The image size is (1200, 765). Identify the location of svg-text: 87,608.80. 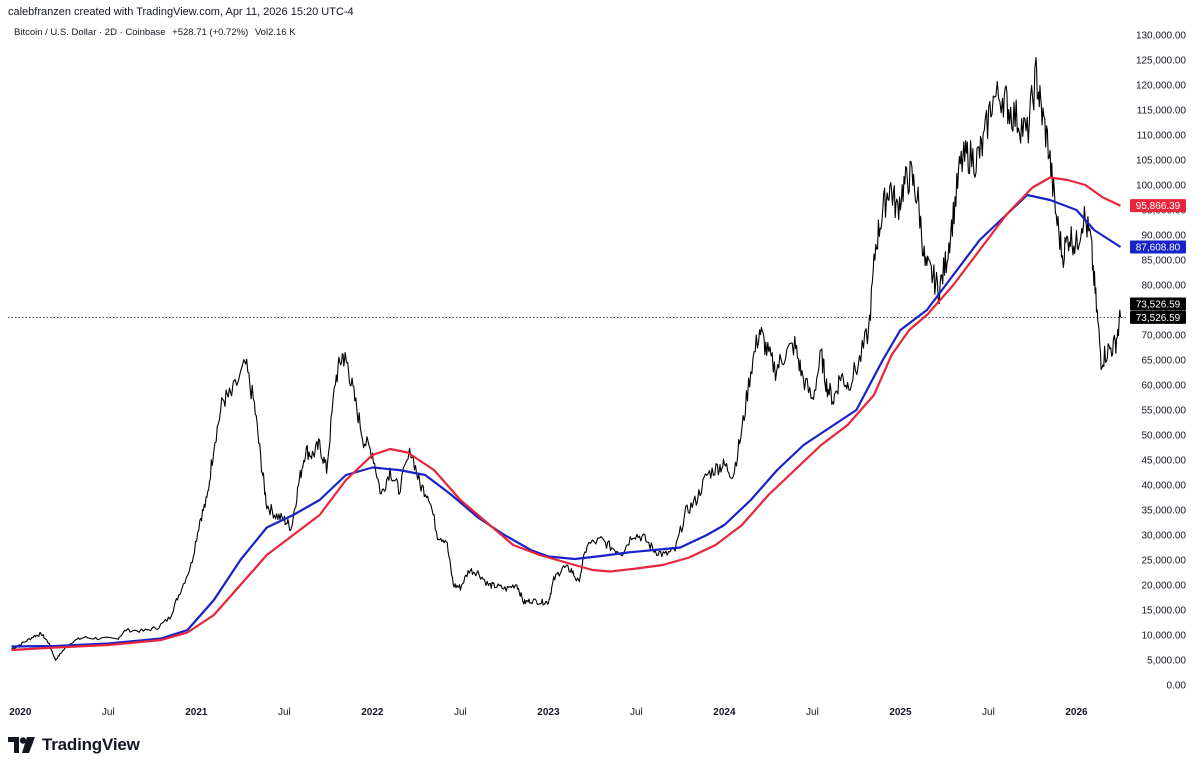
(1158, 247).